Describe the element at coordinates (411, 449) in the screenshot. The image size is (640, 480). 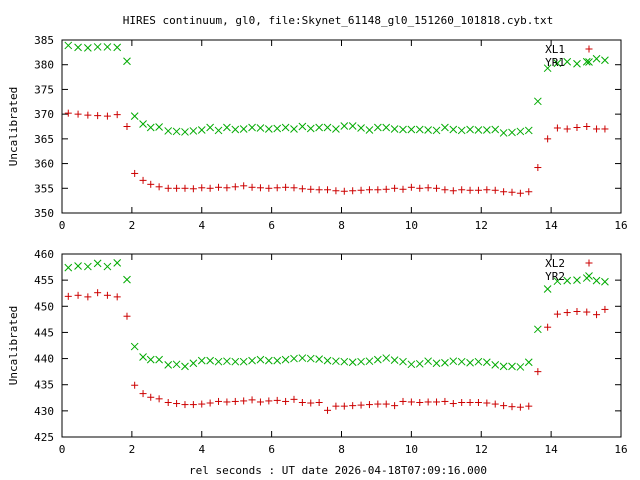
I see `x-tick-label: 10` at that location.